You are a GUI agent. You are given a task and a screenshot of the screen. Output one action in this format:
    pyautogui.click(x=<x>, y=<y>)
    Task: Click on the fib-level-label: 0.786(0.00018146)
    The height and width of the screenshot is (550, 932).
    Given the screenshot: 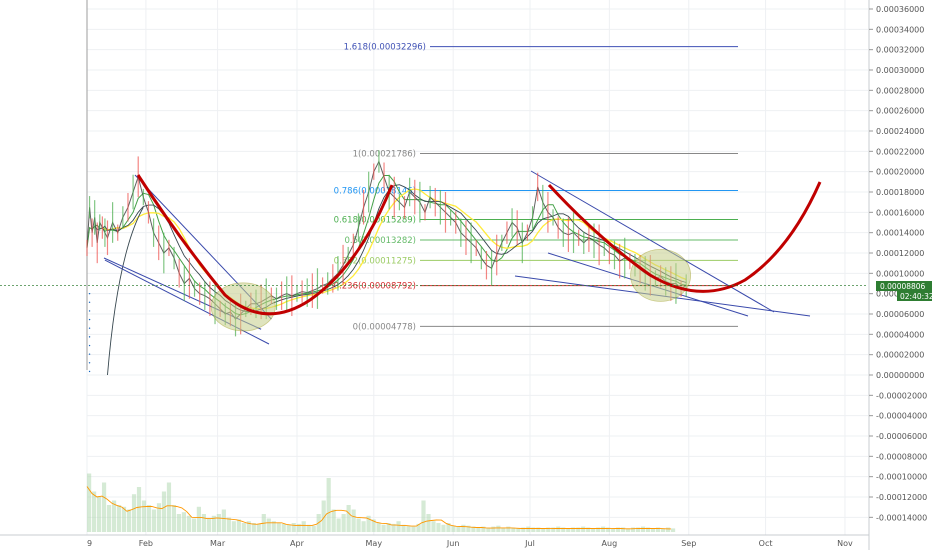 What is the action you would take?
    pyautogui.click(x=375, y=192)
    